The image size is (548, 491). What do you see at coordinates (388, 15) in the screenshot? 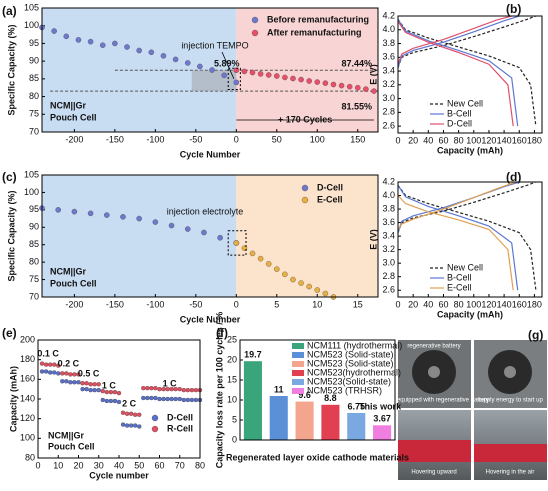
I see `y-tick-label: 4.2` at bounding box center [388, 15].